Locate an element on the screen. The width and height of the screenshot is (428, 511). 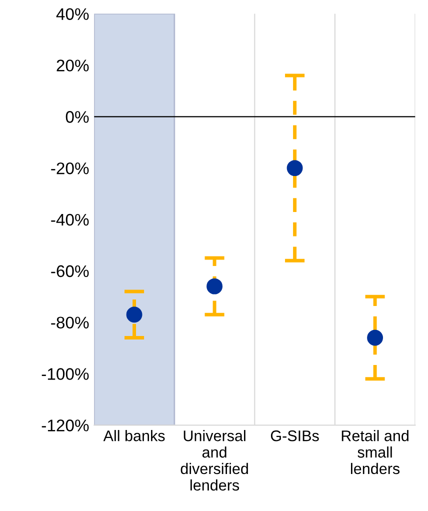
x-tick-label: G-SIBs is located at coordinates (294, 436).